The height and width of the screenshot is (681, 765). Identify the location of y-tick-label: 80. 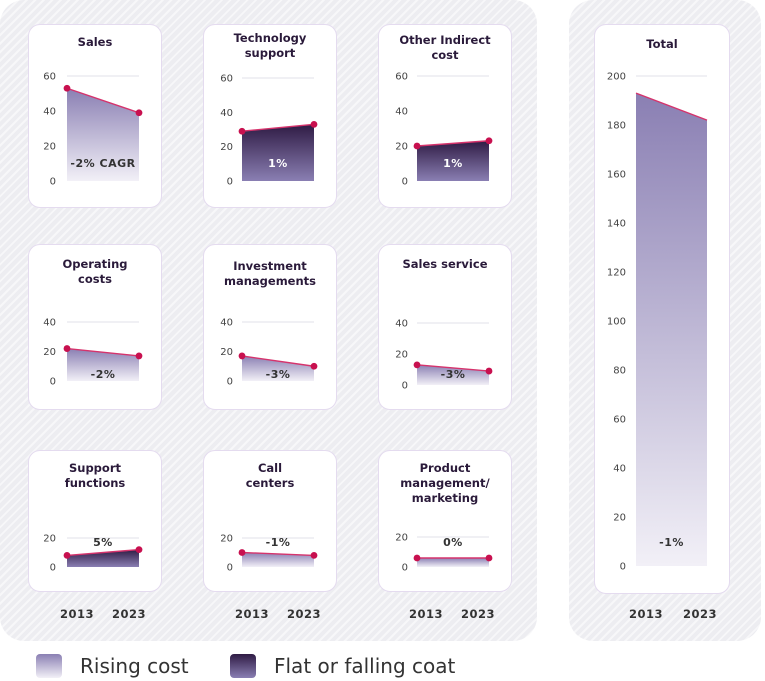
(619, 371).